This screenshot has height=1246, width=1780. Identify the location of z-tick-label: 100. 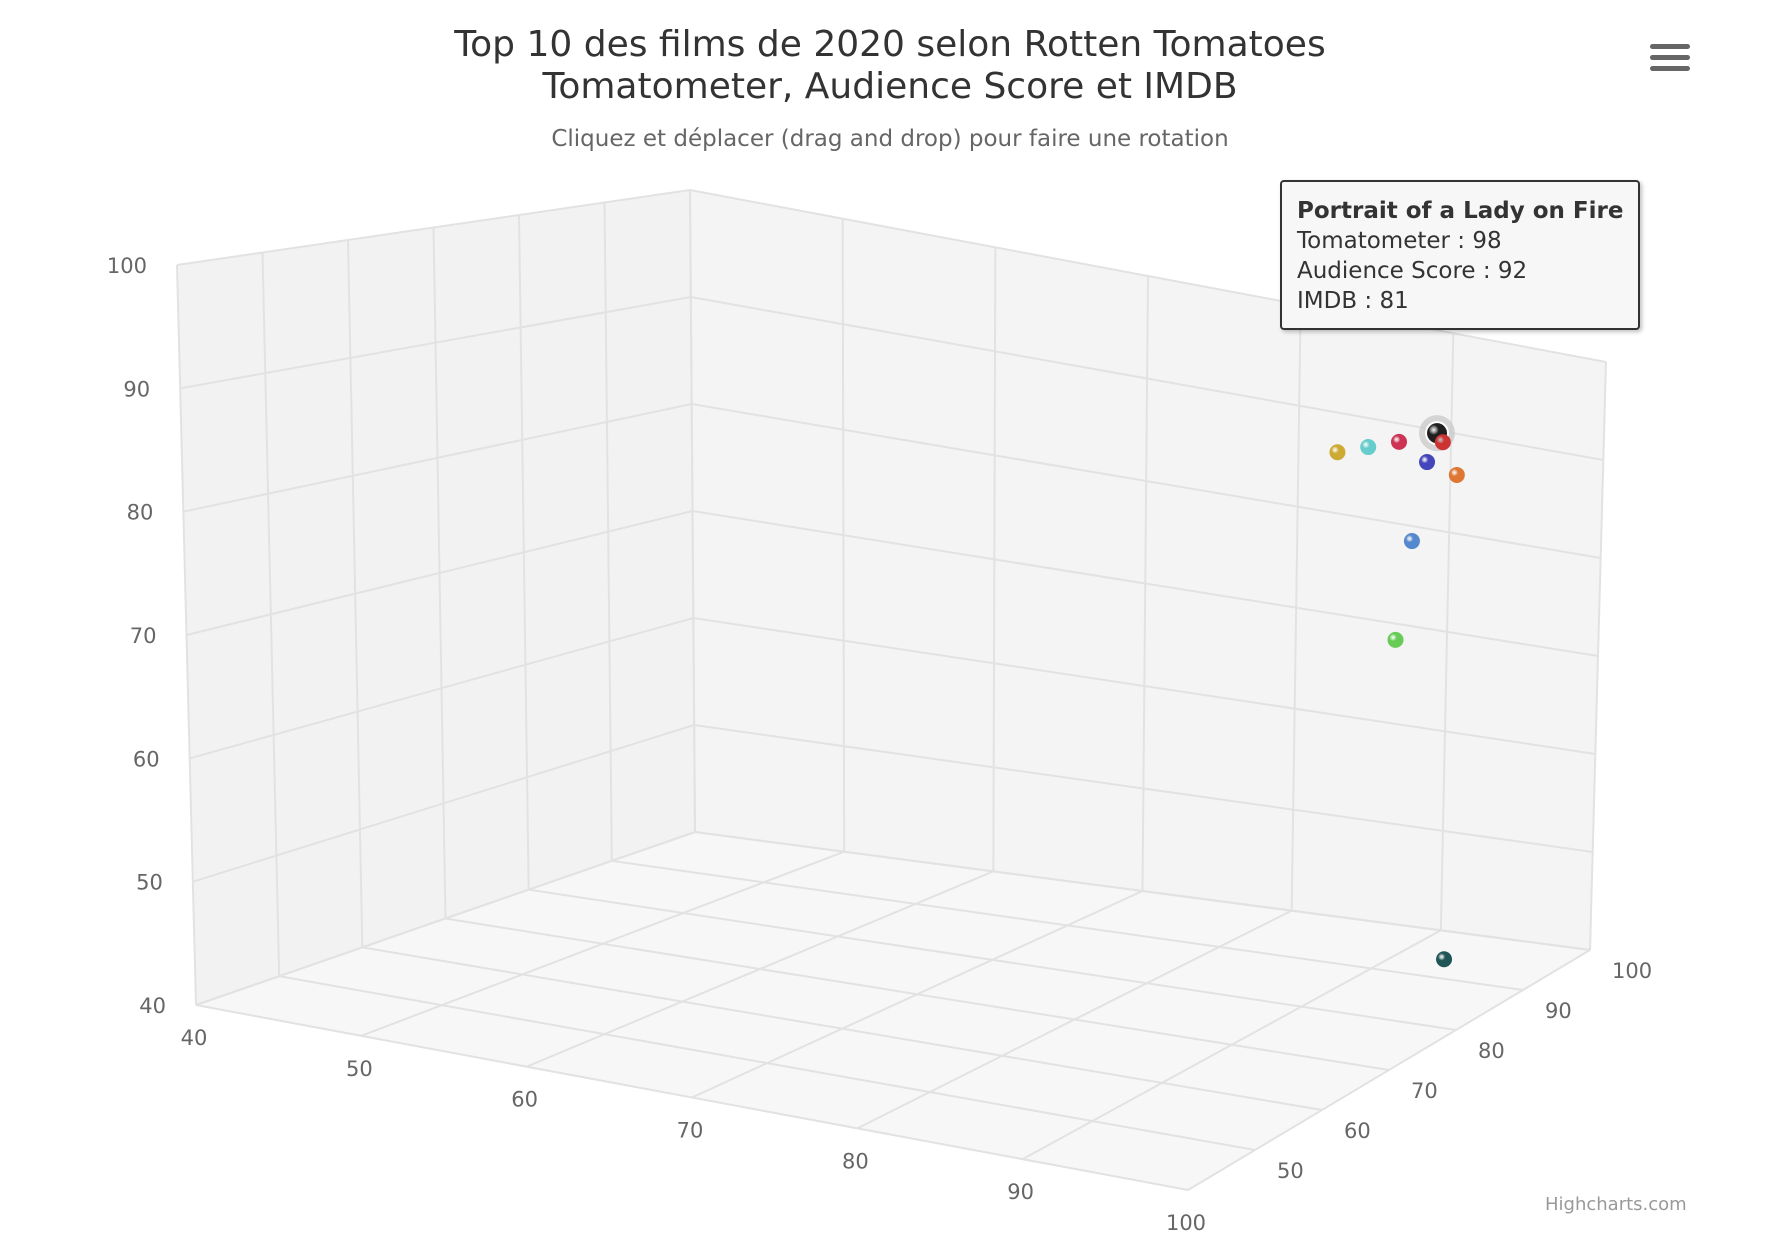
(1632, 971).